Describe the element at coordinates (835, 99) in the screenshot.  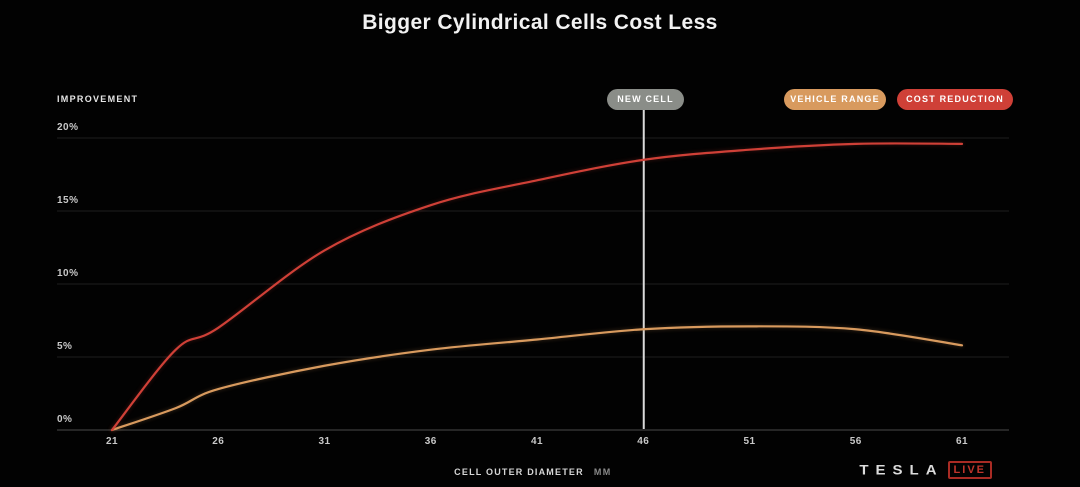
I see `legend-vehicle-range: VEHICLE RANGE` at that location.